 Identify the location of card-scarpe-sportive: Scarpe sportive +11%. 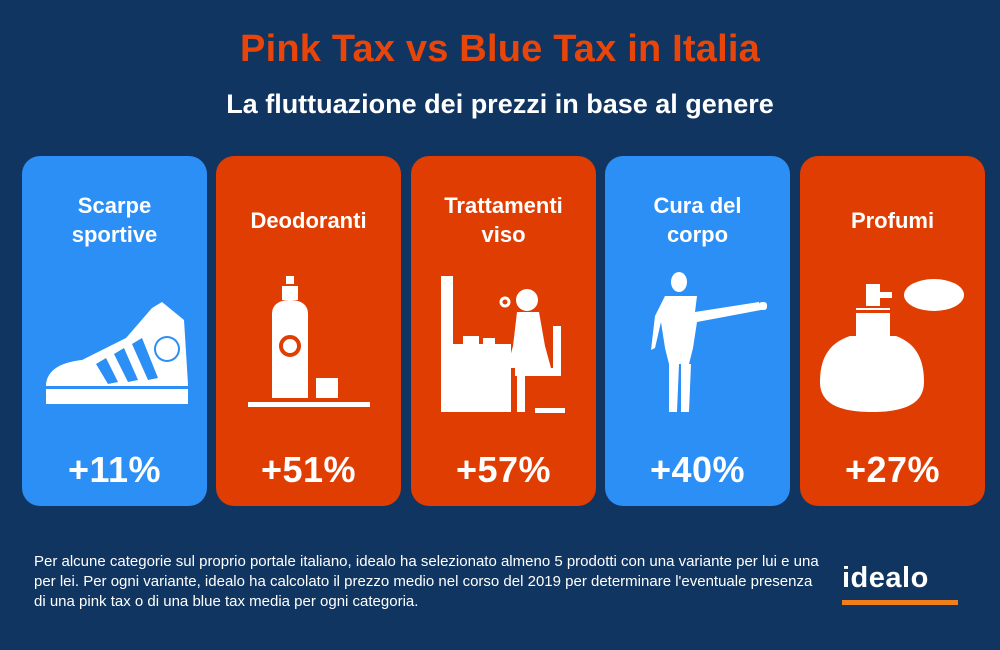
(114, 331).